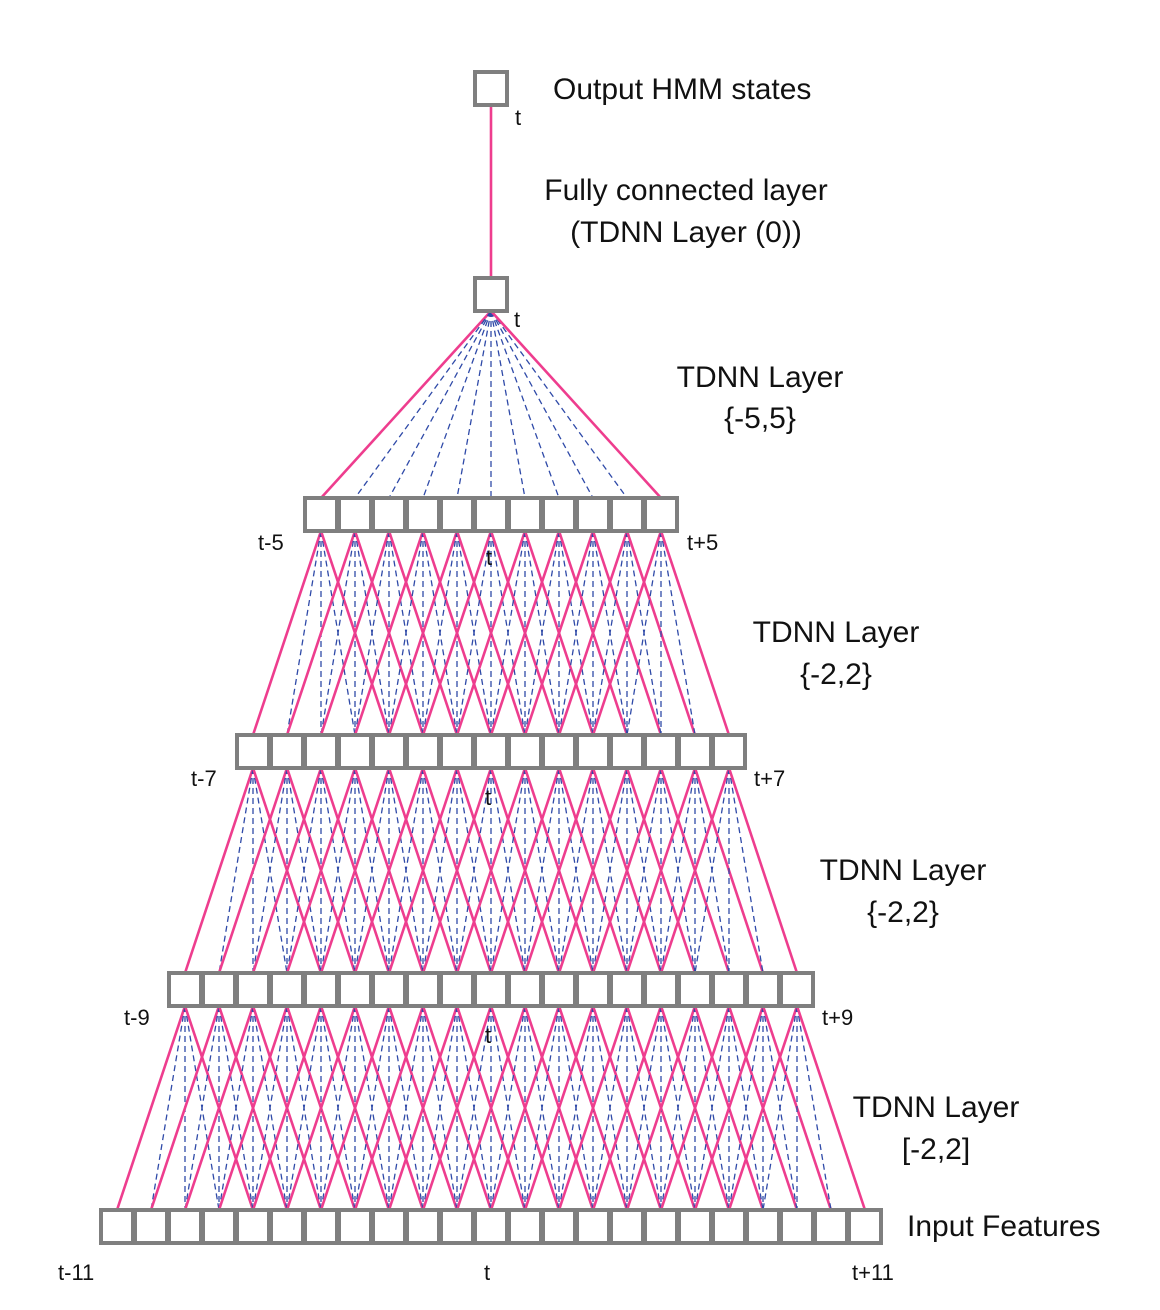 This screenshot has width=1160, height=1310. What do you see at coordinates (685, 190) in the screenshot?
I see `fc-layer-title: Fully connected layer` at bounding box center [685, 190].